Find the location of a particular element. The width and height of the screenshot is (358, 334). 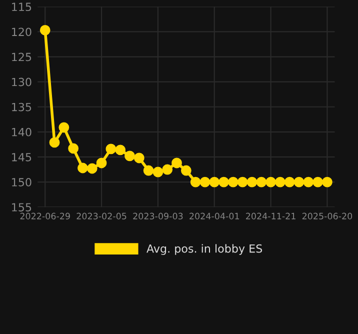

x-tick-label: 2024-04-01 is located at coordinates (214, 216).